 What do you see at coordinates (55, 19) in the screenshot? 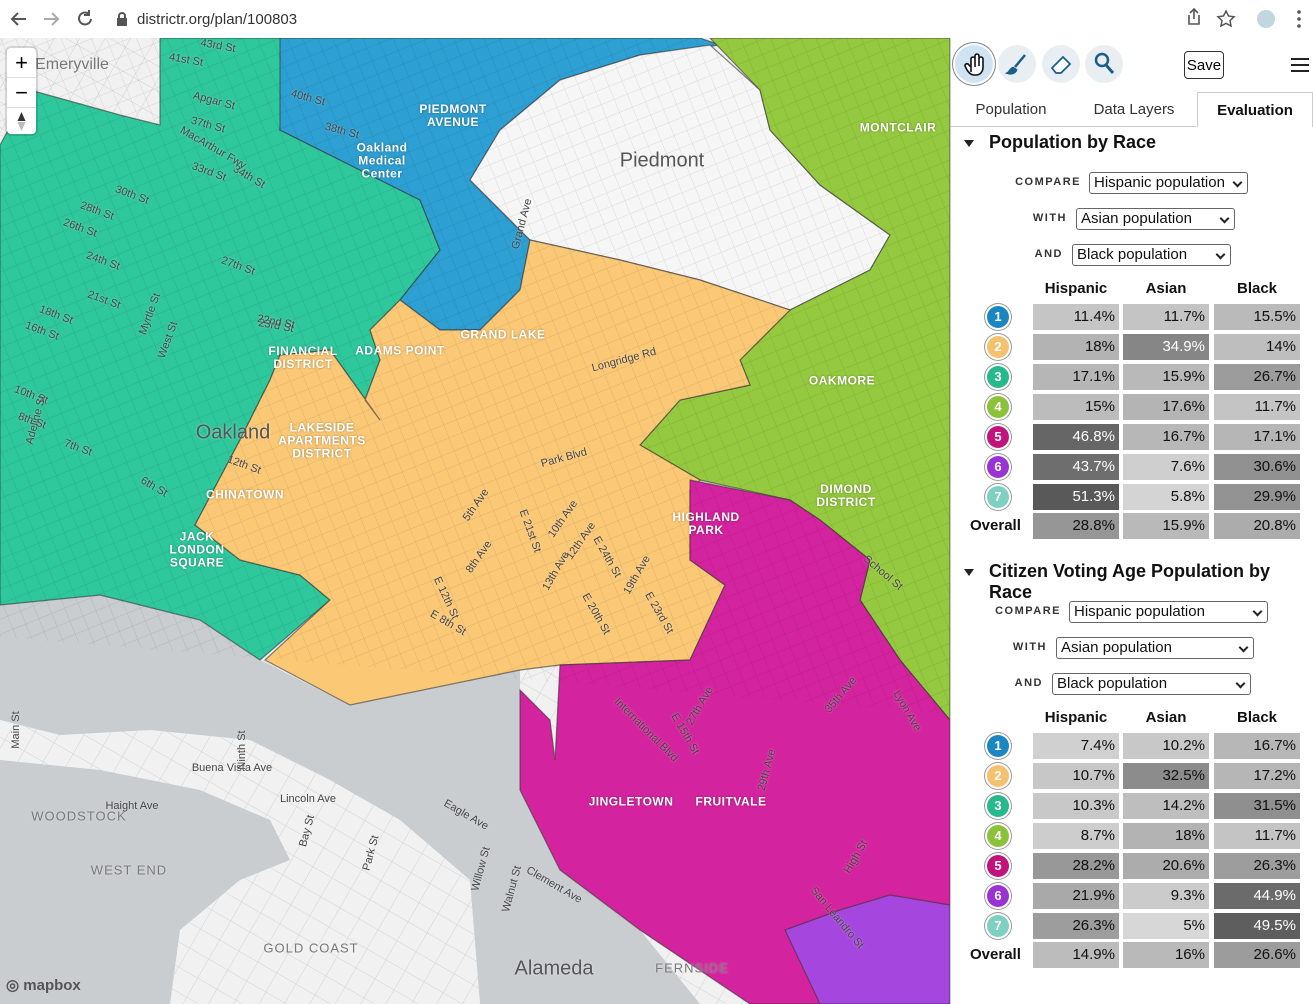
I see `nav-buttons` at bounding box center [55, 19].